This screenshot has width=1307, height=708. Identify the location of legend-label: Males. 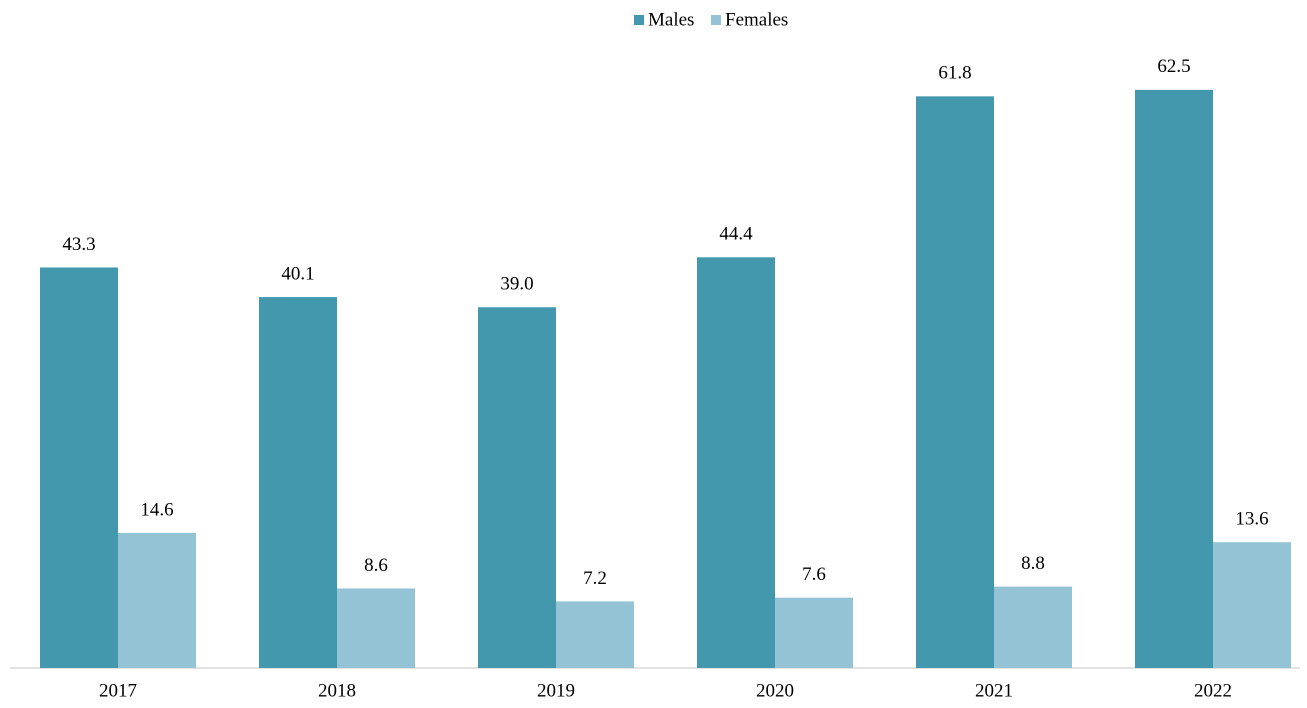
(671, 19).